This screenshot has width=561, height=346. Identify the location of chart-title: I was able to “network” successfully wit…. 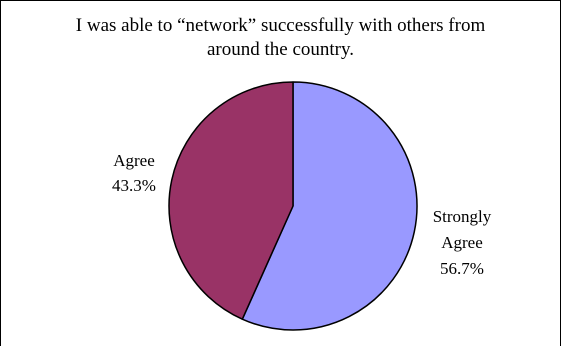
(280, 38).